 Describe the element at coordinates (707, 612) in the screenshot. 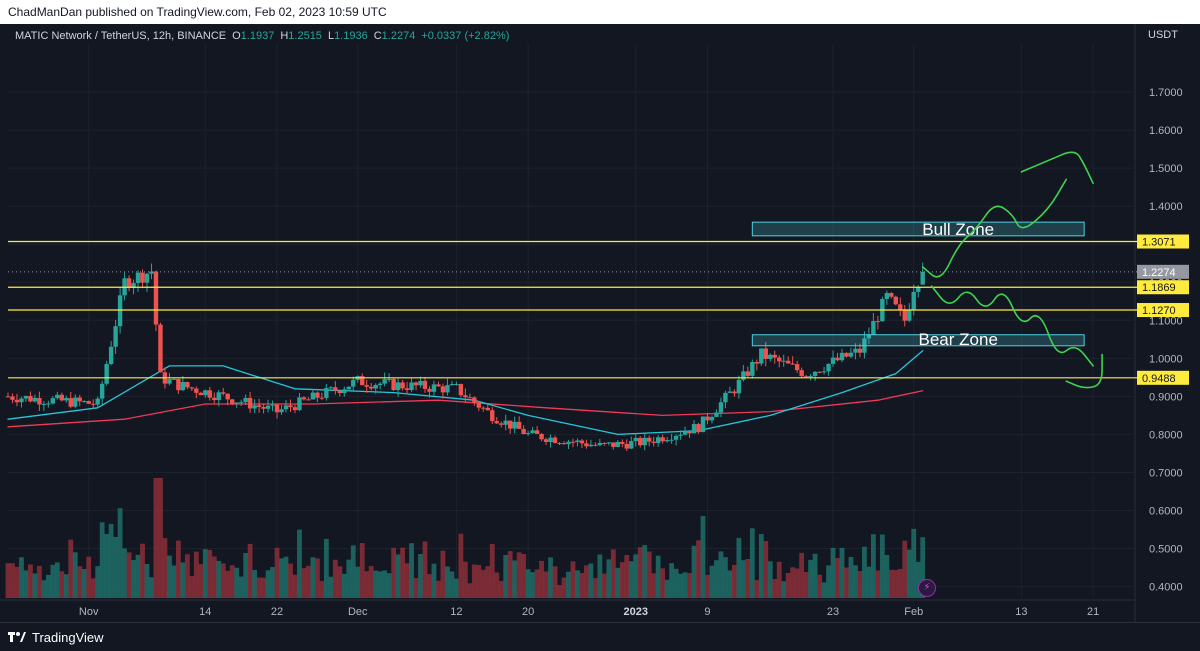

I see `x-tick-label: 9` at that location.